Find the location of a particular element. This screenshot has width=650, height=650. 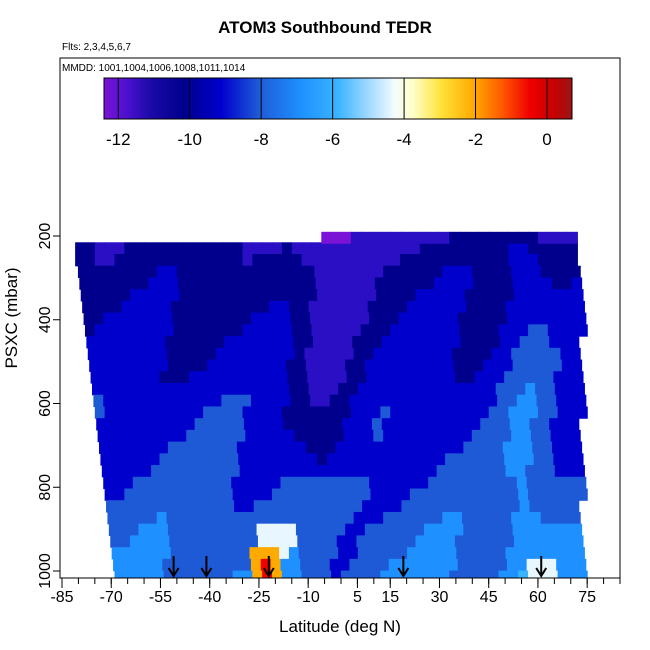

x-tick-label: 30 is located at coordinates (440, 597).